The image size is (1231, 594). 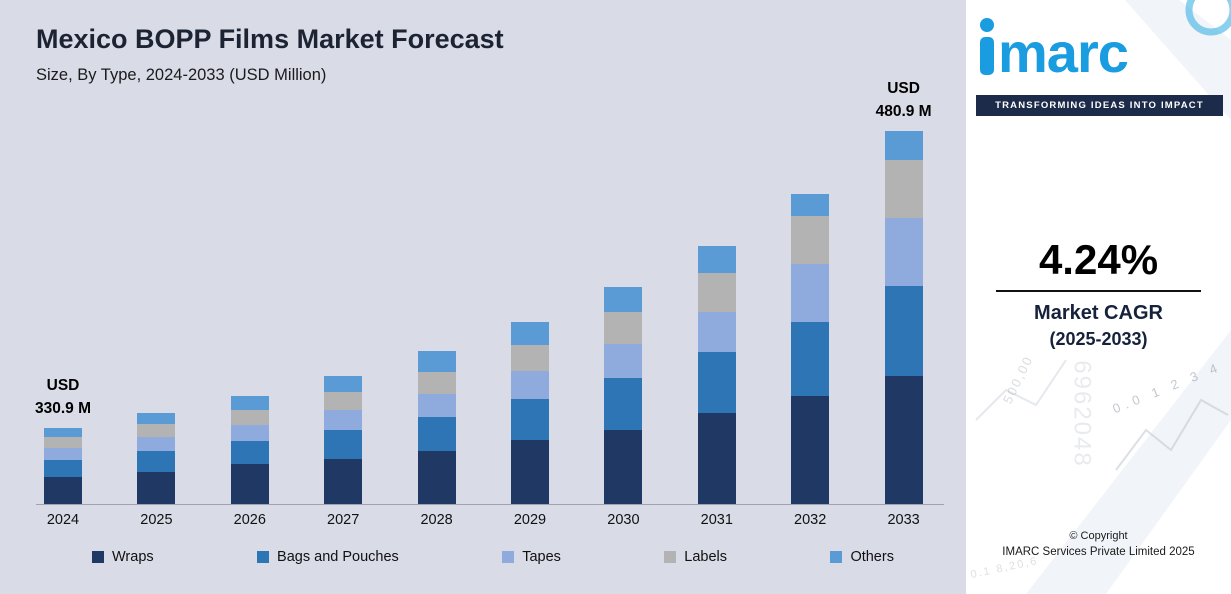 I want to click on value-annotation-2024: USD 330.9 M, so click(x=63, y=397).